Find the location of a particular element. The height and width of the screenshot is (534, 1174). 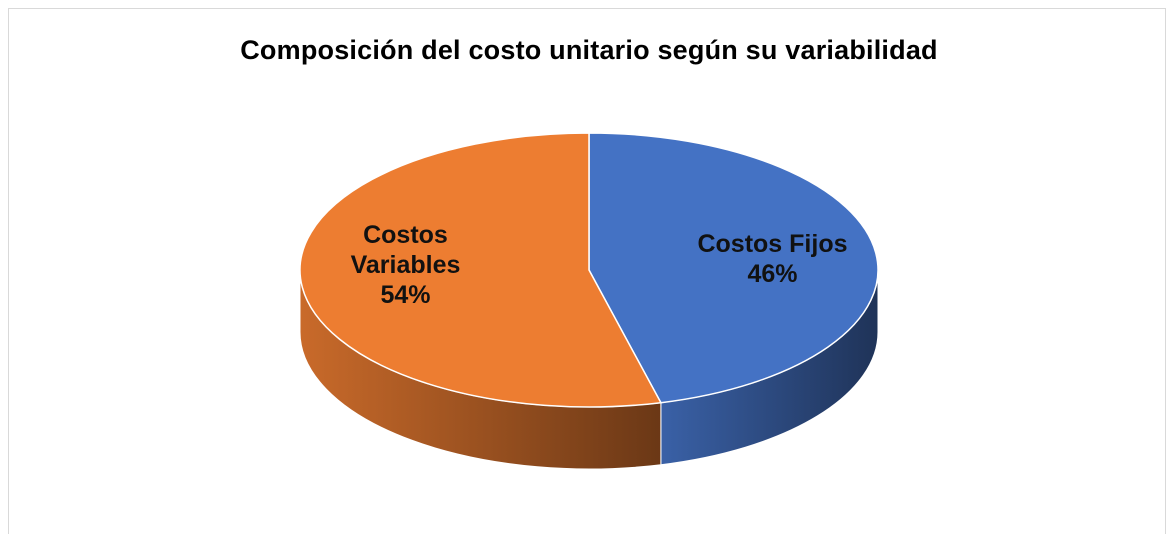

label-category: Costos Variables is located at coordinates (405, 250).